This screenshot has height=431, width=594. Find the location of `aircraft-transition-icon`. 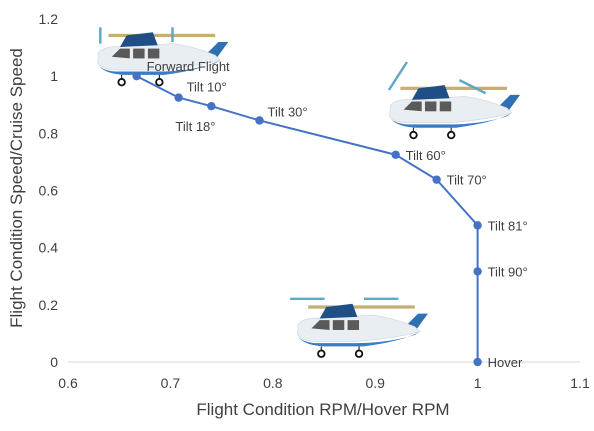

aircraft-transition-icon is located at coordinates (454, 100).